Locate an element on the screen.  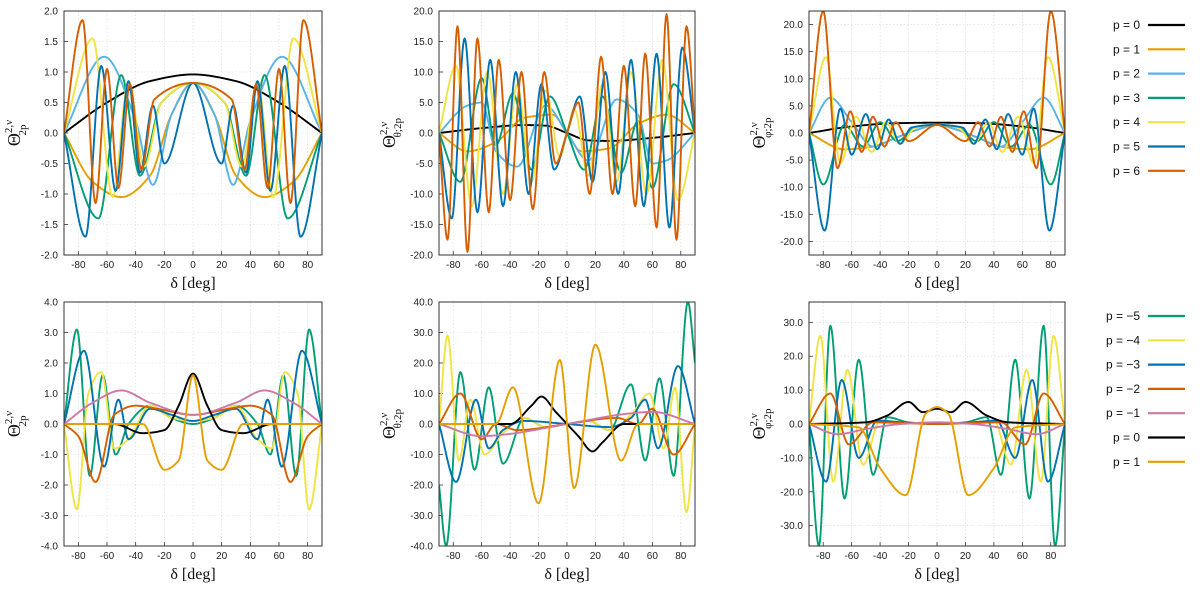
legend-label: p = 5 is located at coordinates (1126, 147).